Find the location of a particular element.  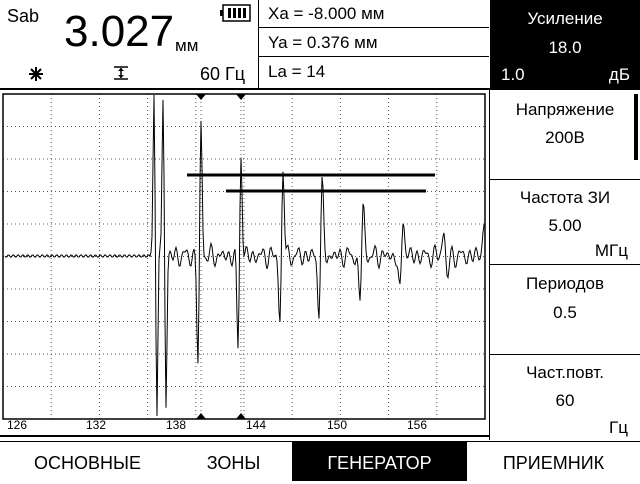

pulser-frequency-value: 5.00 is located at coordinates (565, 225).